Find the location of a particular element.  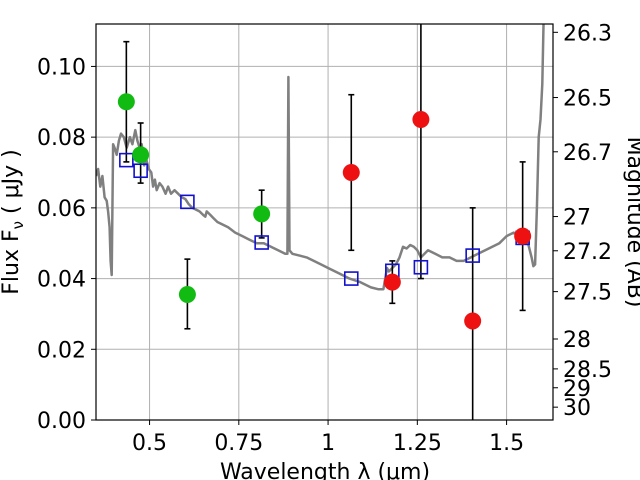

y-axis-label-unit: ( μJy ) is located at coordinates (12, 185).